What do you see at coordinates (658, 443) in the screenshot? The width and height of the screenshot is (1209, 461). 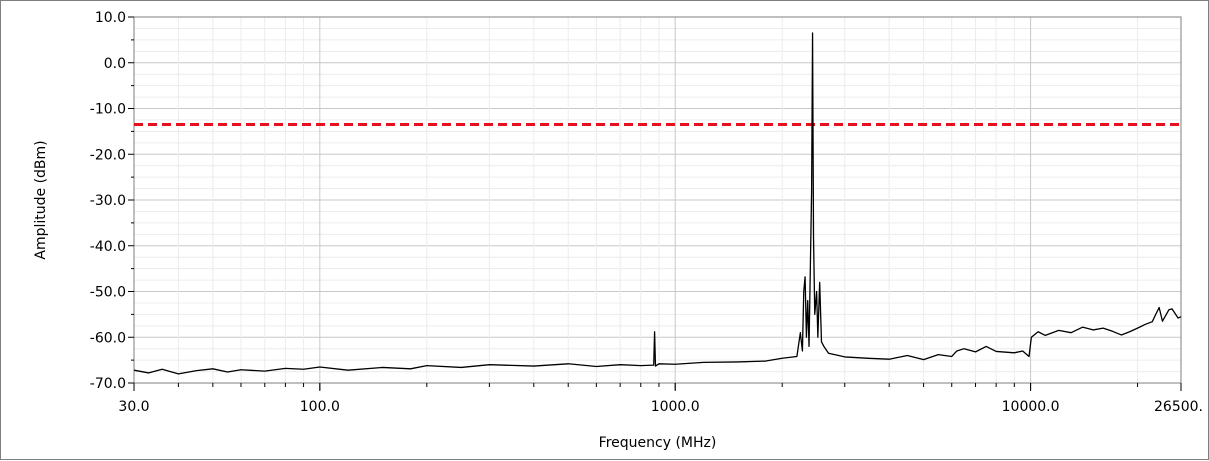 I see `x-axis-label: Frequency (MHz)` at bounding box center [658, 443].